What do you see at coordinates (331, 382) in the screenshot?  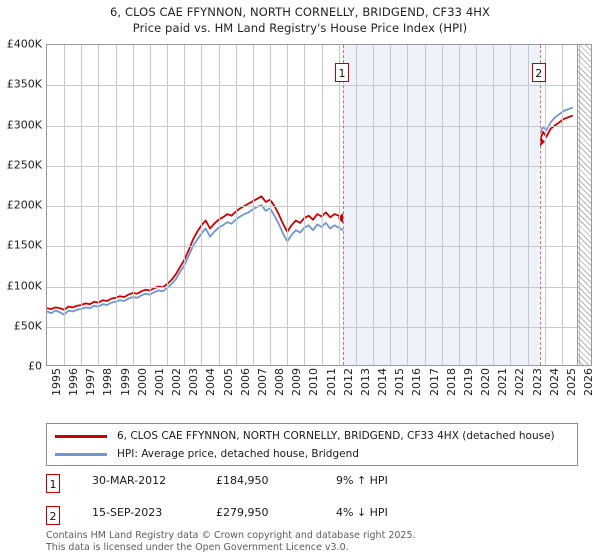 I see `x-tick-label: 2011` at bounding box center [331, 382].